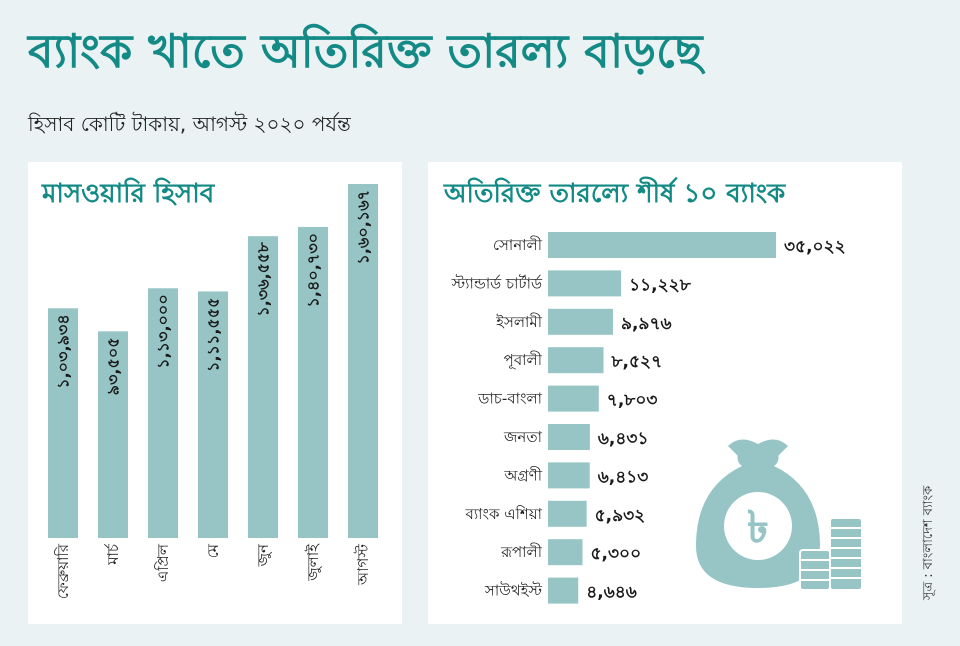 Image resolution: width=960 pixels, height=646 pixels. I want to click on monthly-bar-value: ১,১৩,০০০, so click(163, 331).